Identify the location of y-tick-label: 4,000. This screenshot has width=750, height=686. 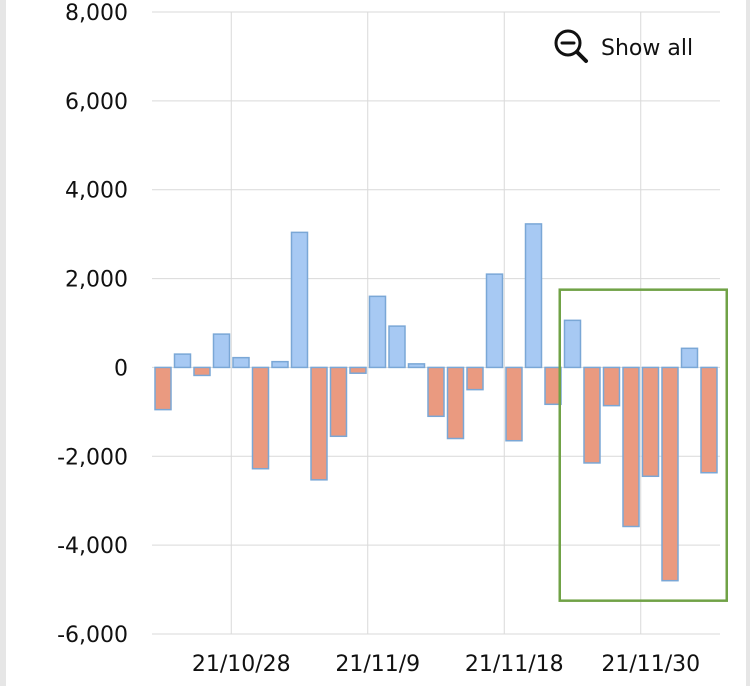
(96, 191).